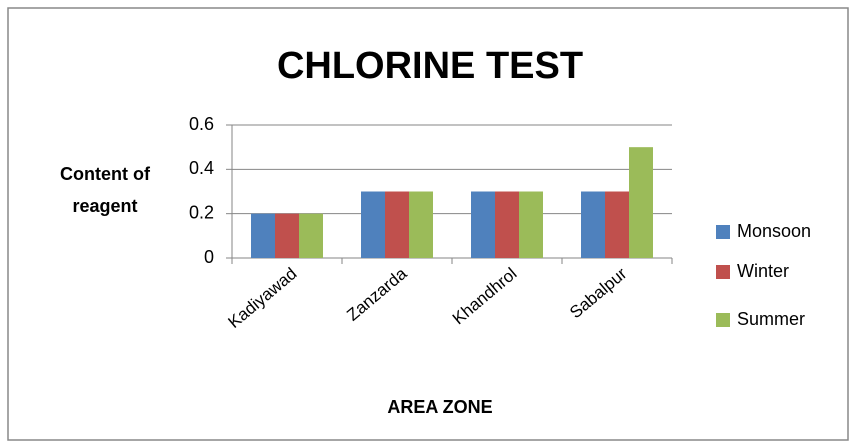 The height and width of the screenshot is (448, 857). Describe the element at coordinates (209, 257) in the screenshot. I see `y-tick-label: 0` at that location.